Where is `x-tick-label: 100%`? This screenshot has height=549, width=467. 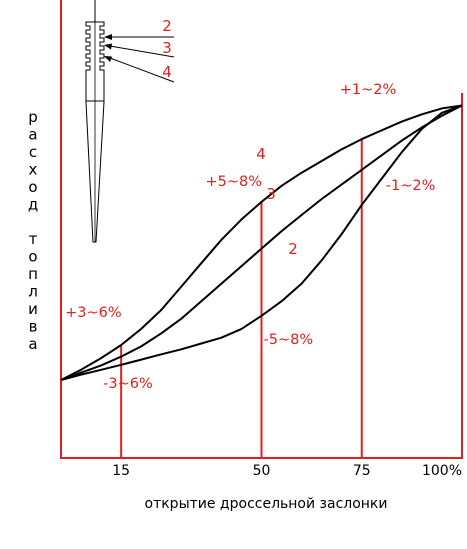
x-tick-label: 100% is located at coordinates (442, 471).